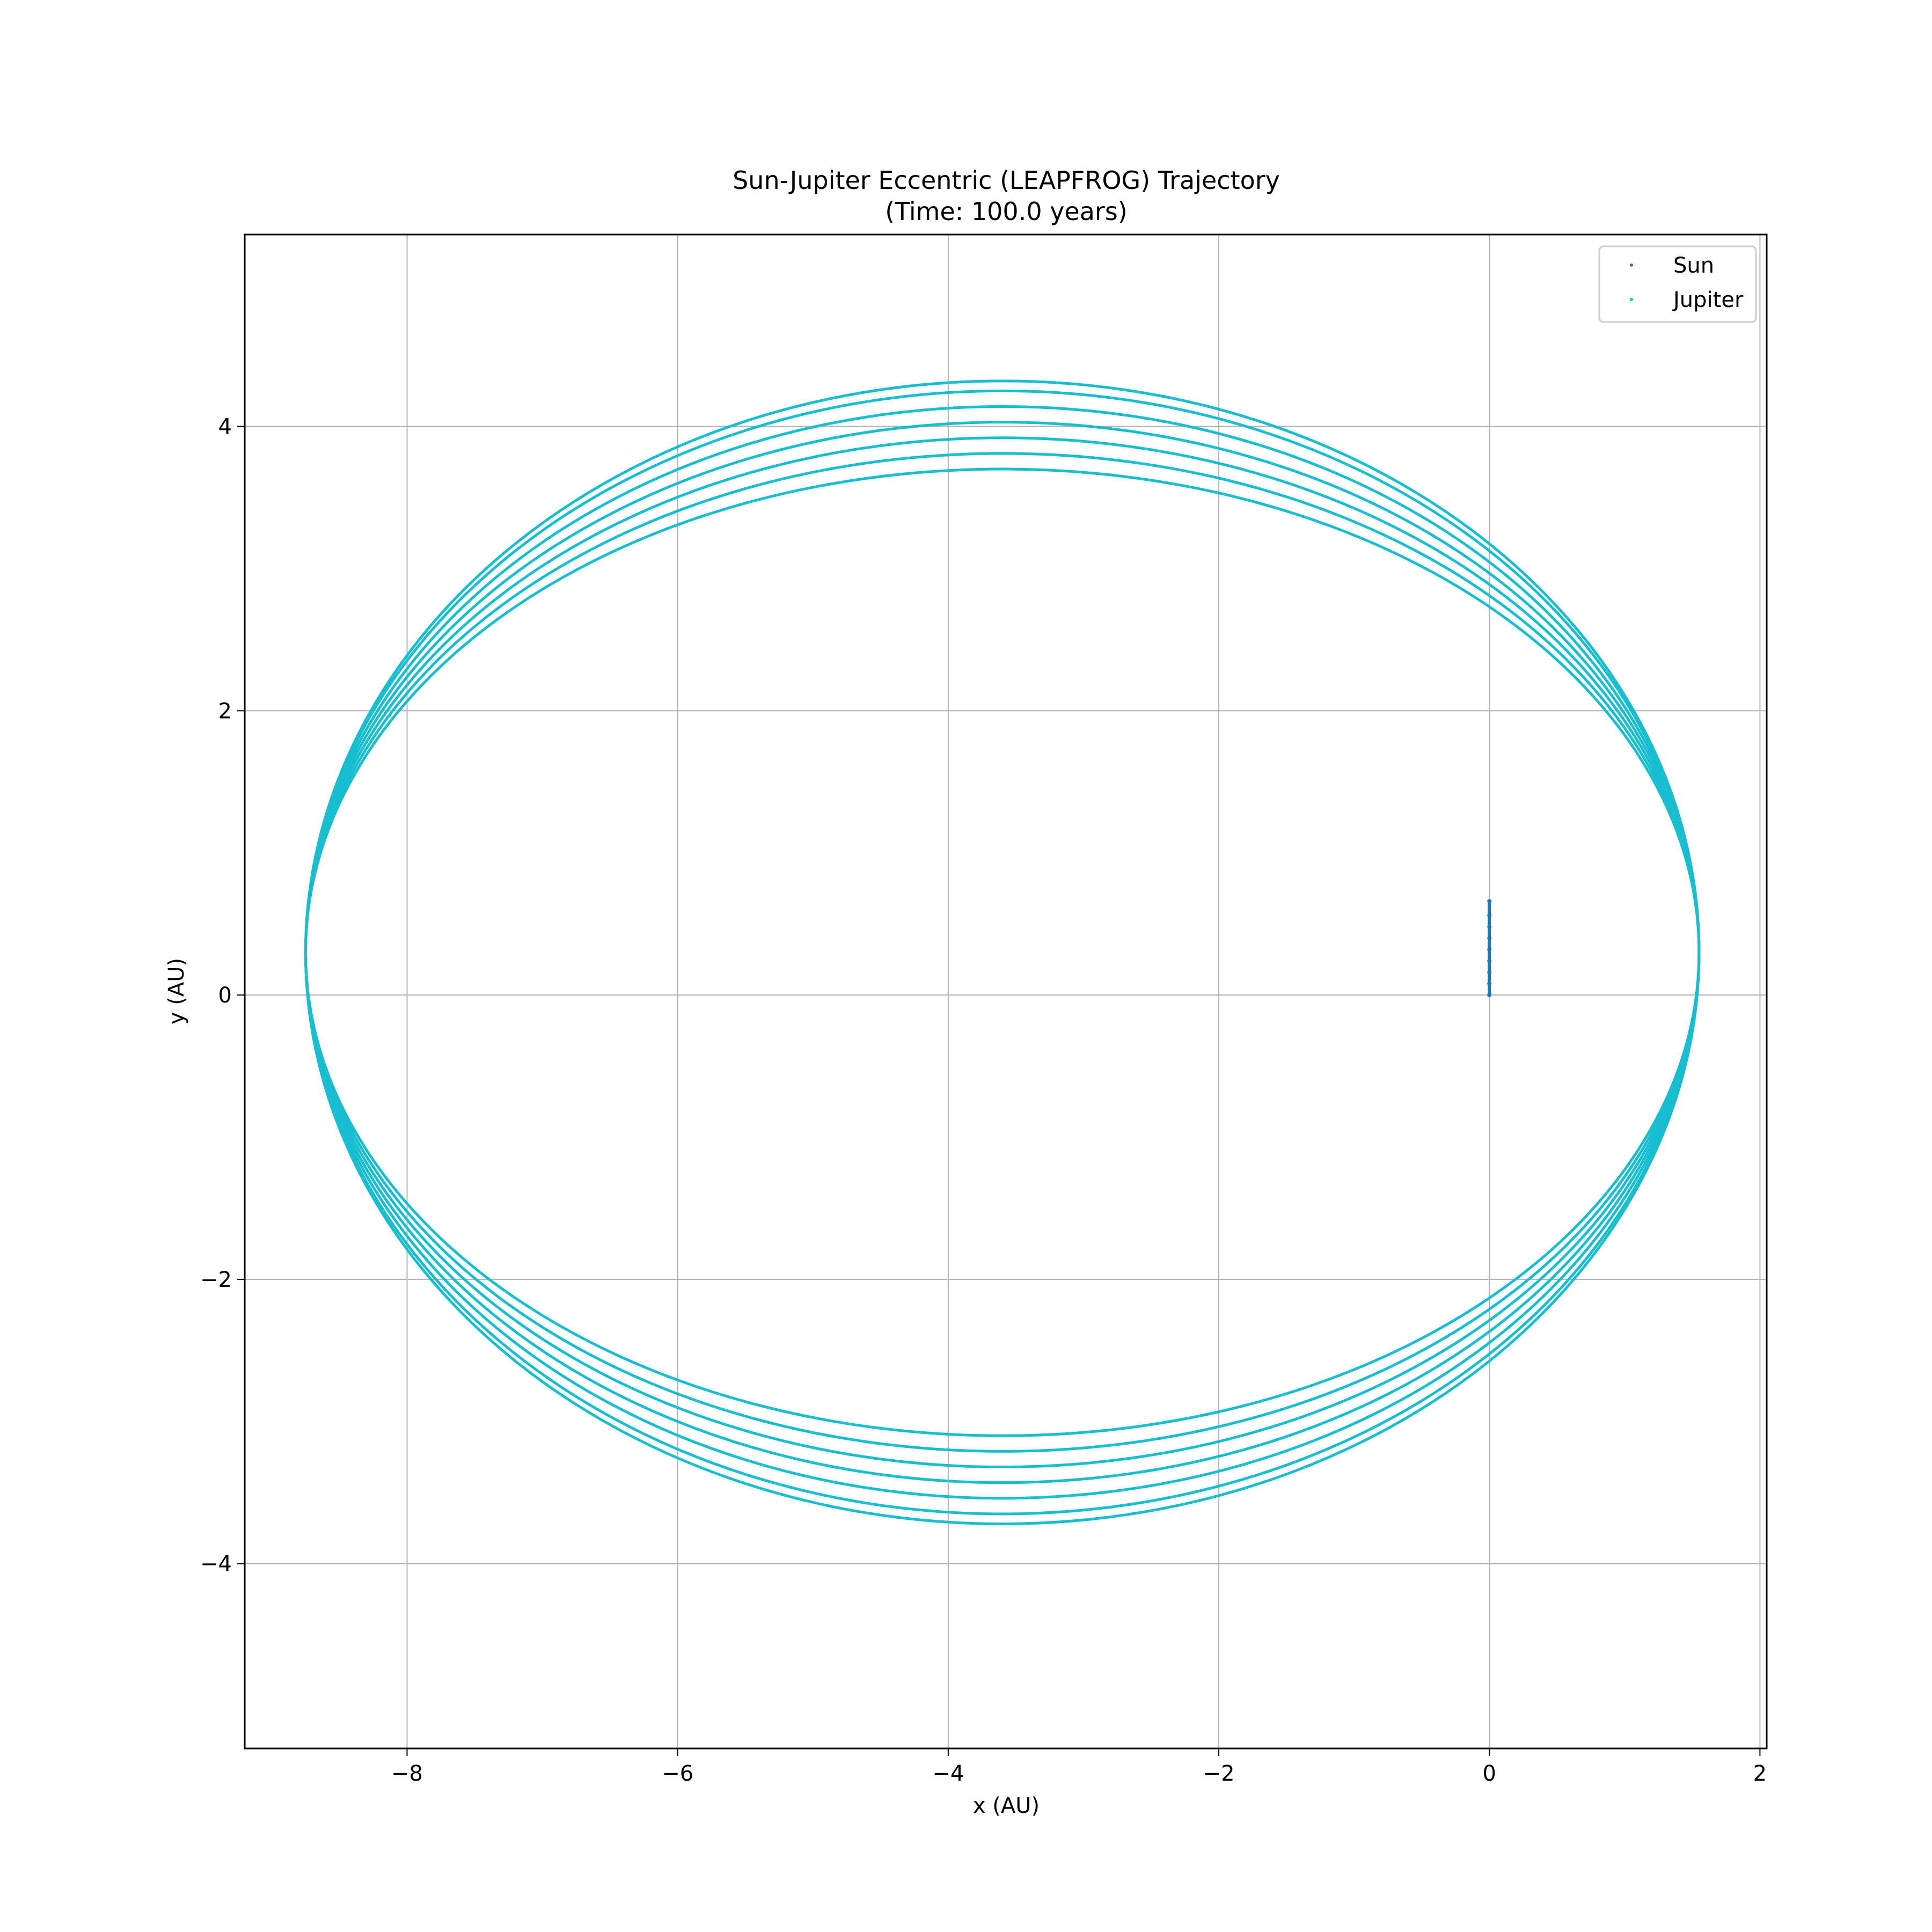 Image resolution: width=1932 pixels, height=1932 pixels. Describe the element at coordinates (225, 711) in the screenshot. I see `y-tick-label: 2` at that location.